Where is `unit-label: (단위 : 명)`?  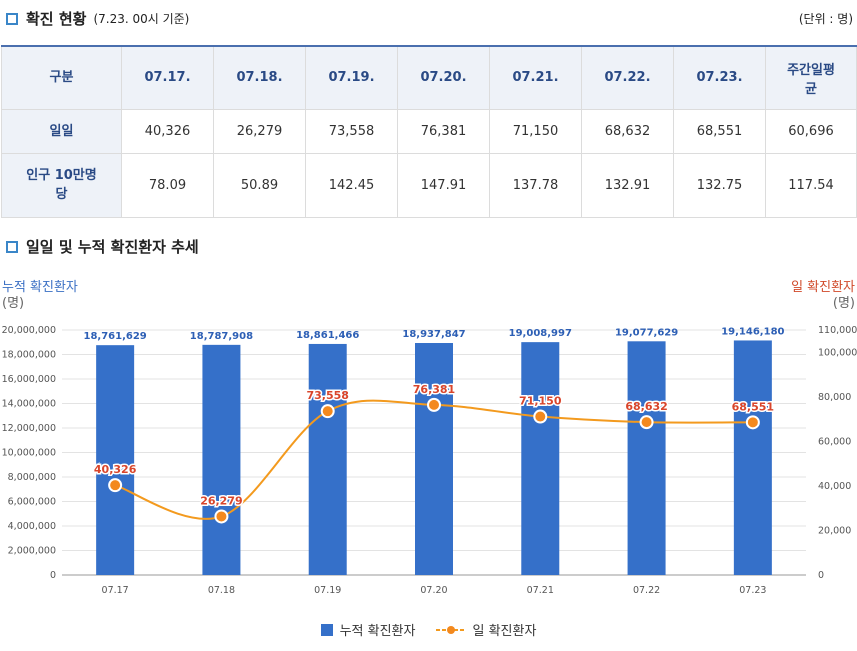
unit-label: (단위 : 명) is located at coordinates (825, 19).